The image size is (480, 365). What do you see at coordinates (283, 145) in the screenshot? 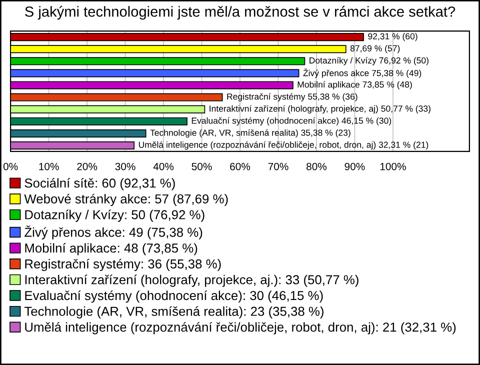
I see `data-label: Umělá inteligence (rozpoznávání řeči/obličeje, robot, dron, aj) 32,31 % (21)` at bounding box center [283, 145].